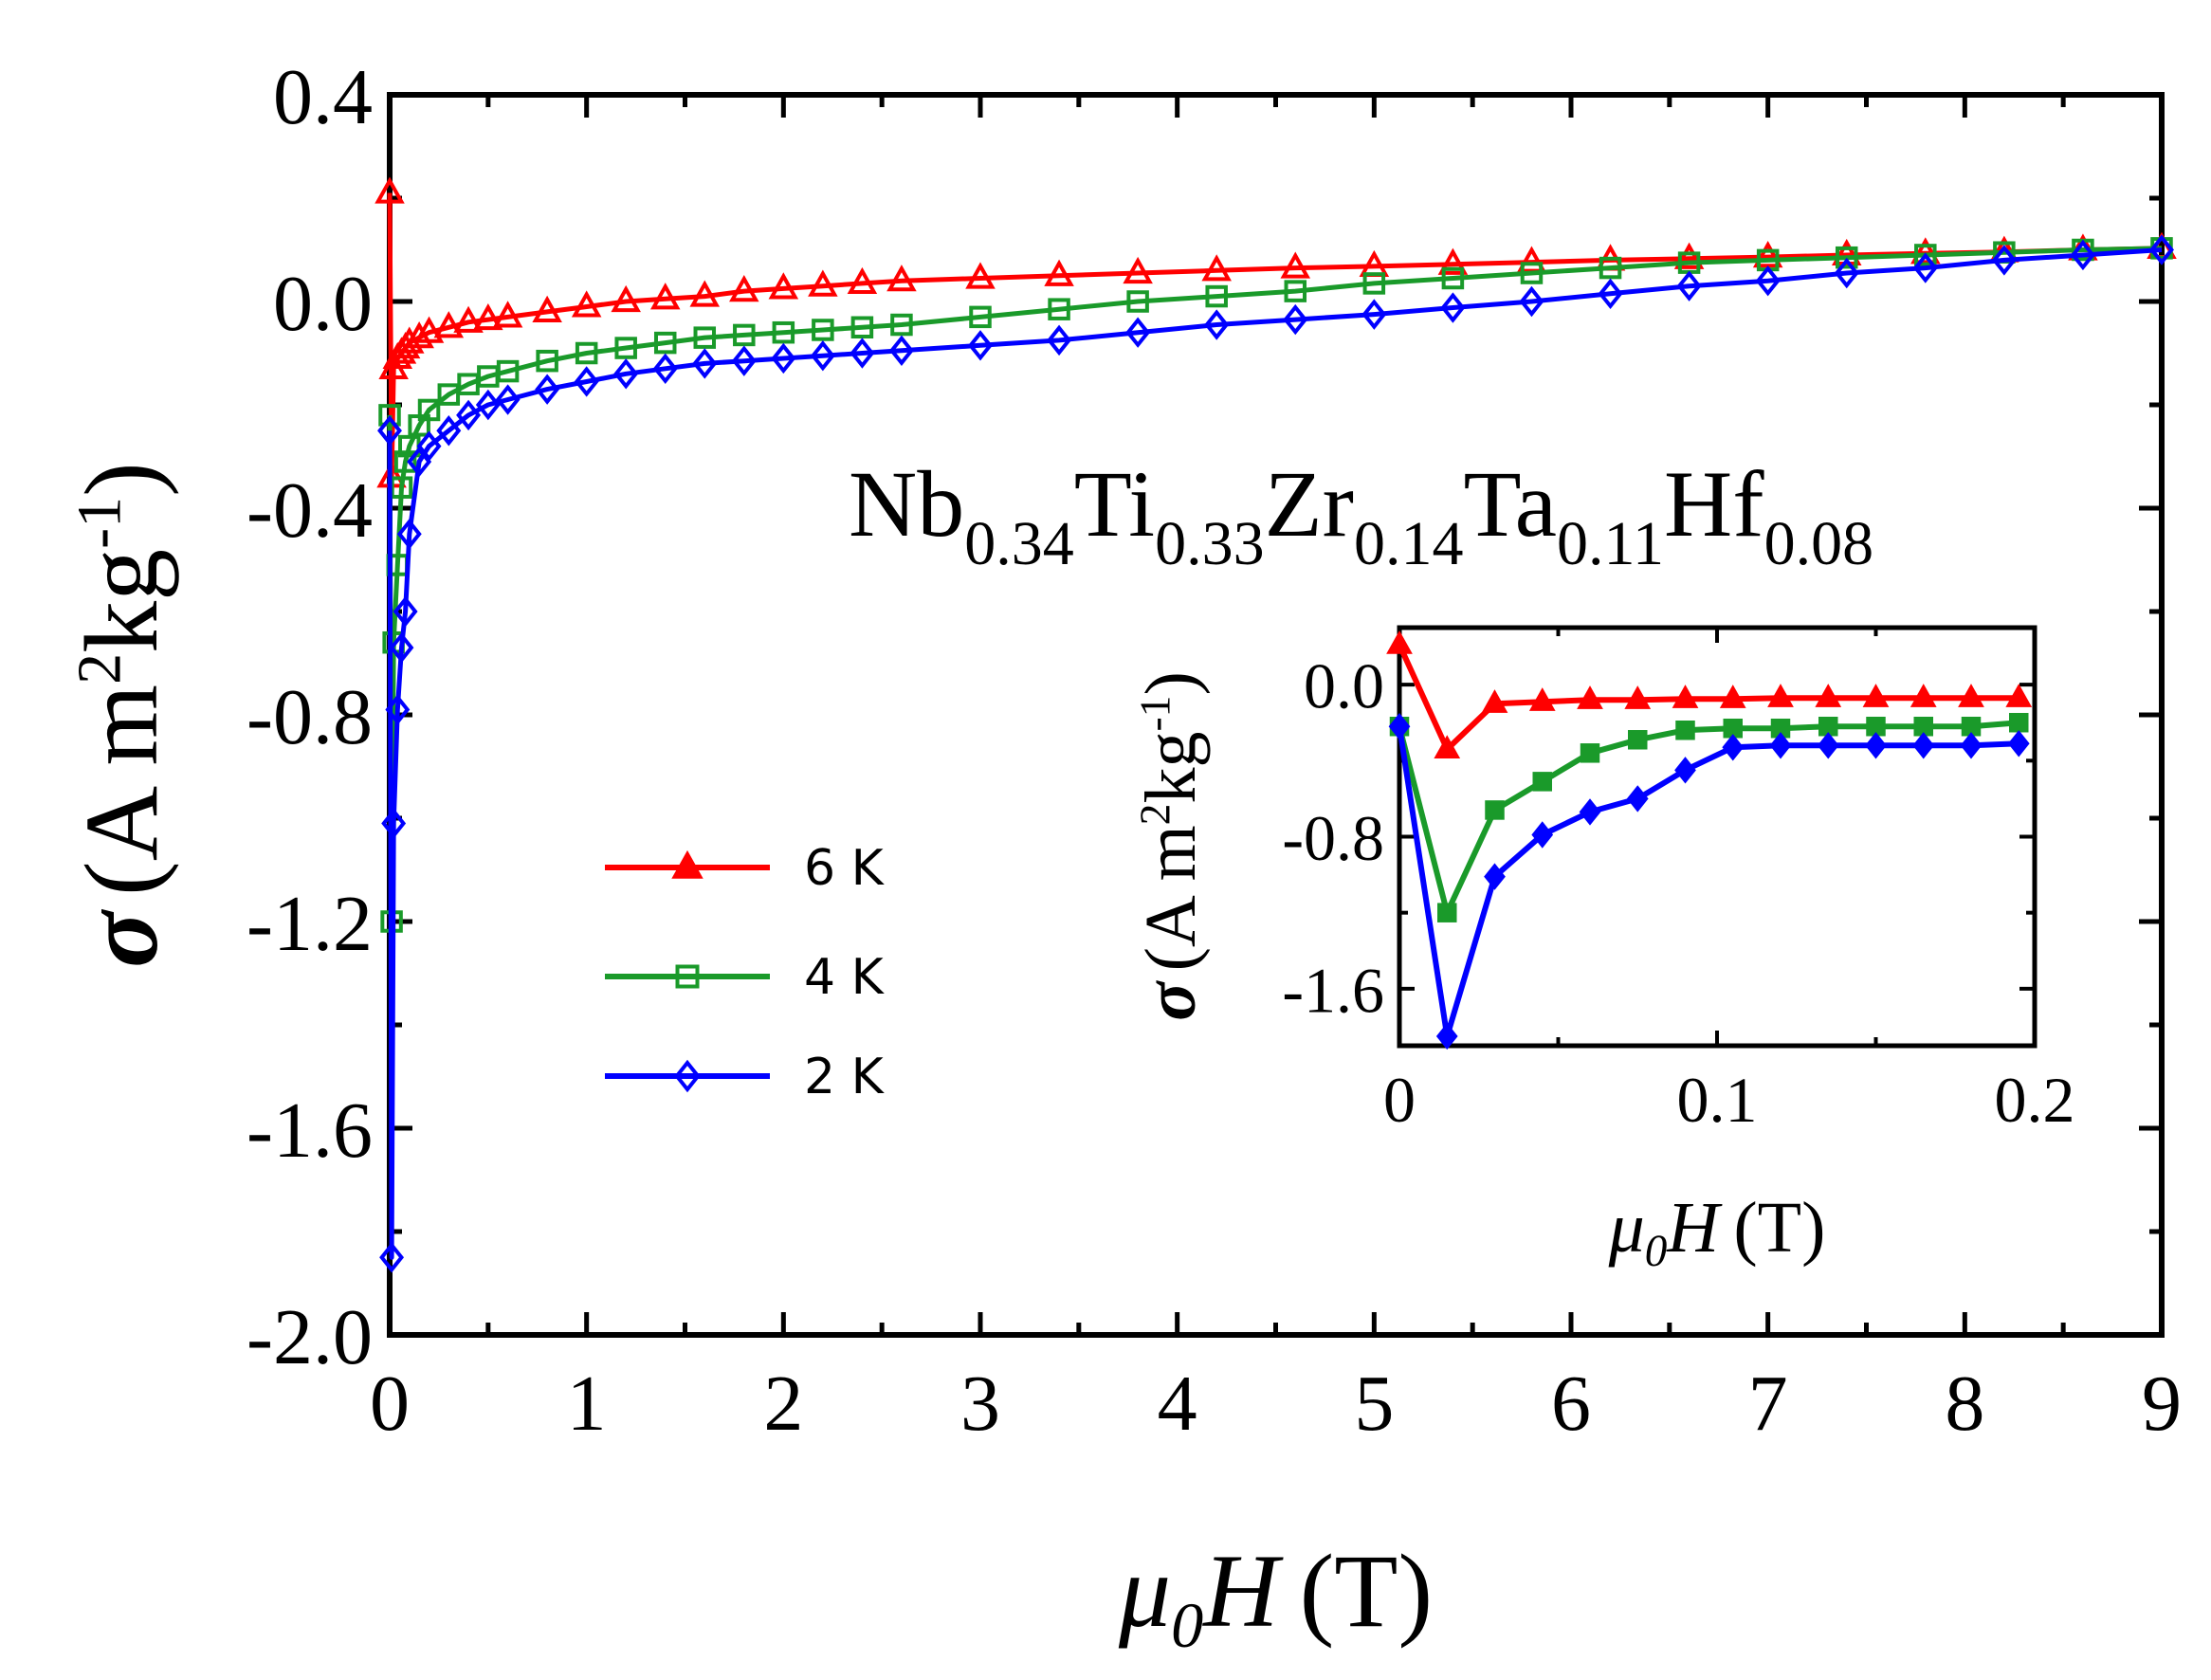  What do you see at coordinates (1709, 881) in the screenshot?
I see `inset-series-2k` at bounding box center [1709, 881].